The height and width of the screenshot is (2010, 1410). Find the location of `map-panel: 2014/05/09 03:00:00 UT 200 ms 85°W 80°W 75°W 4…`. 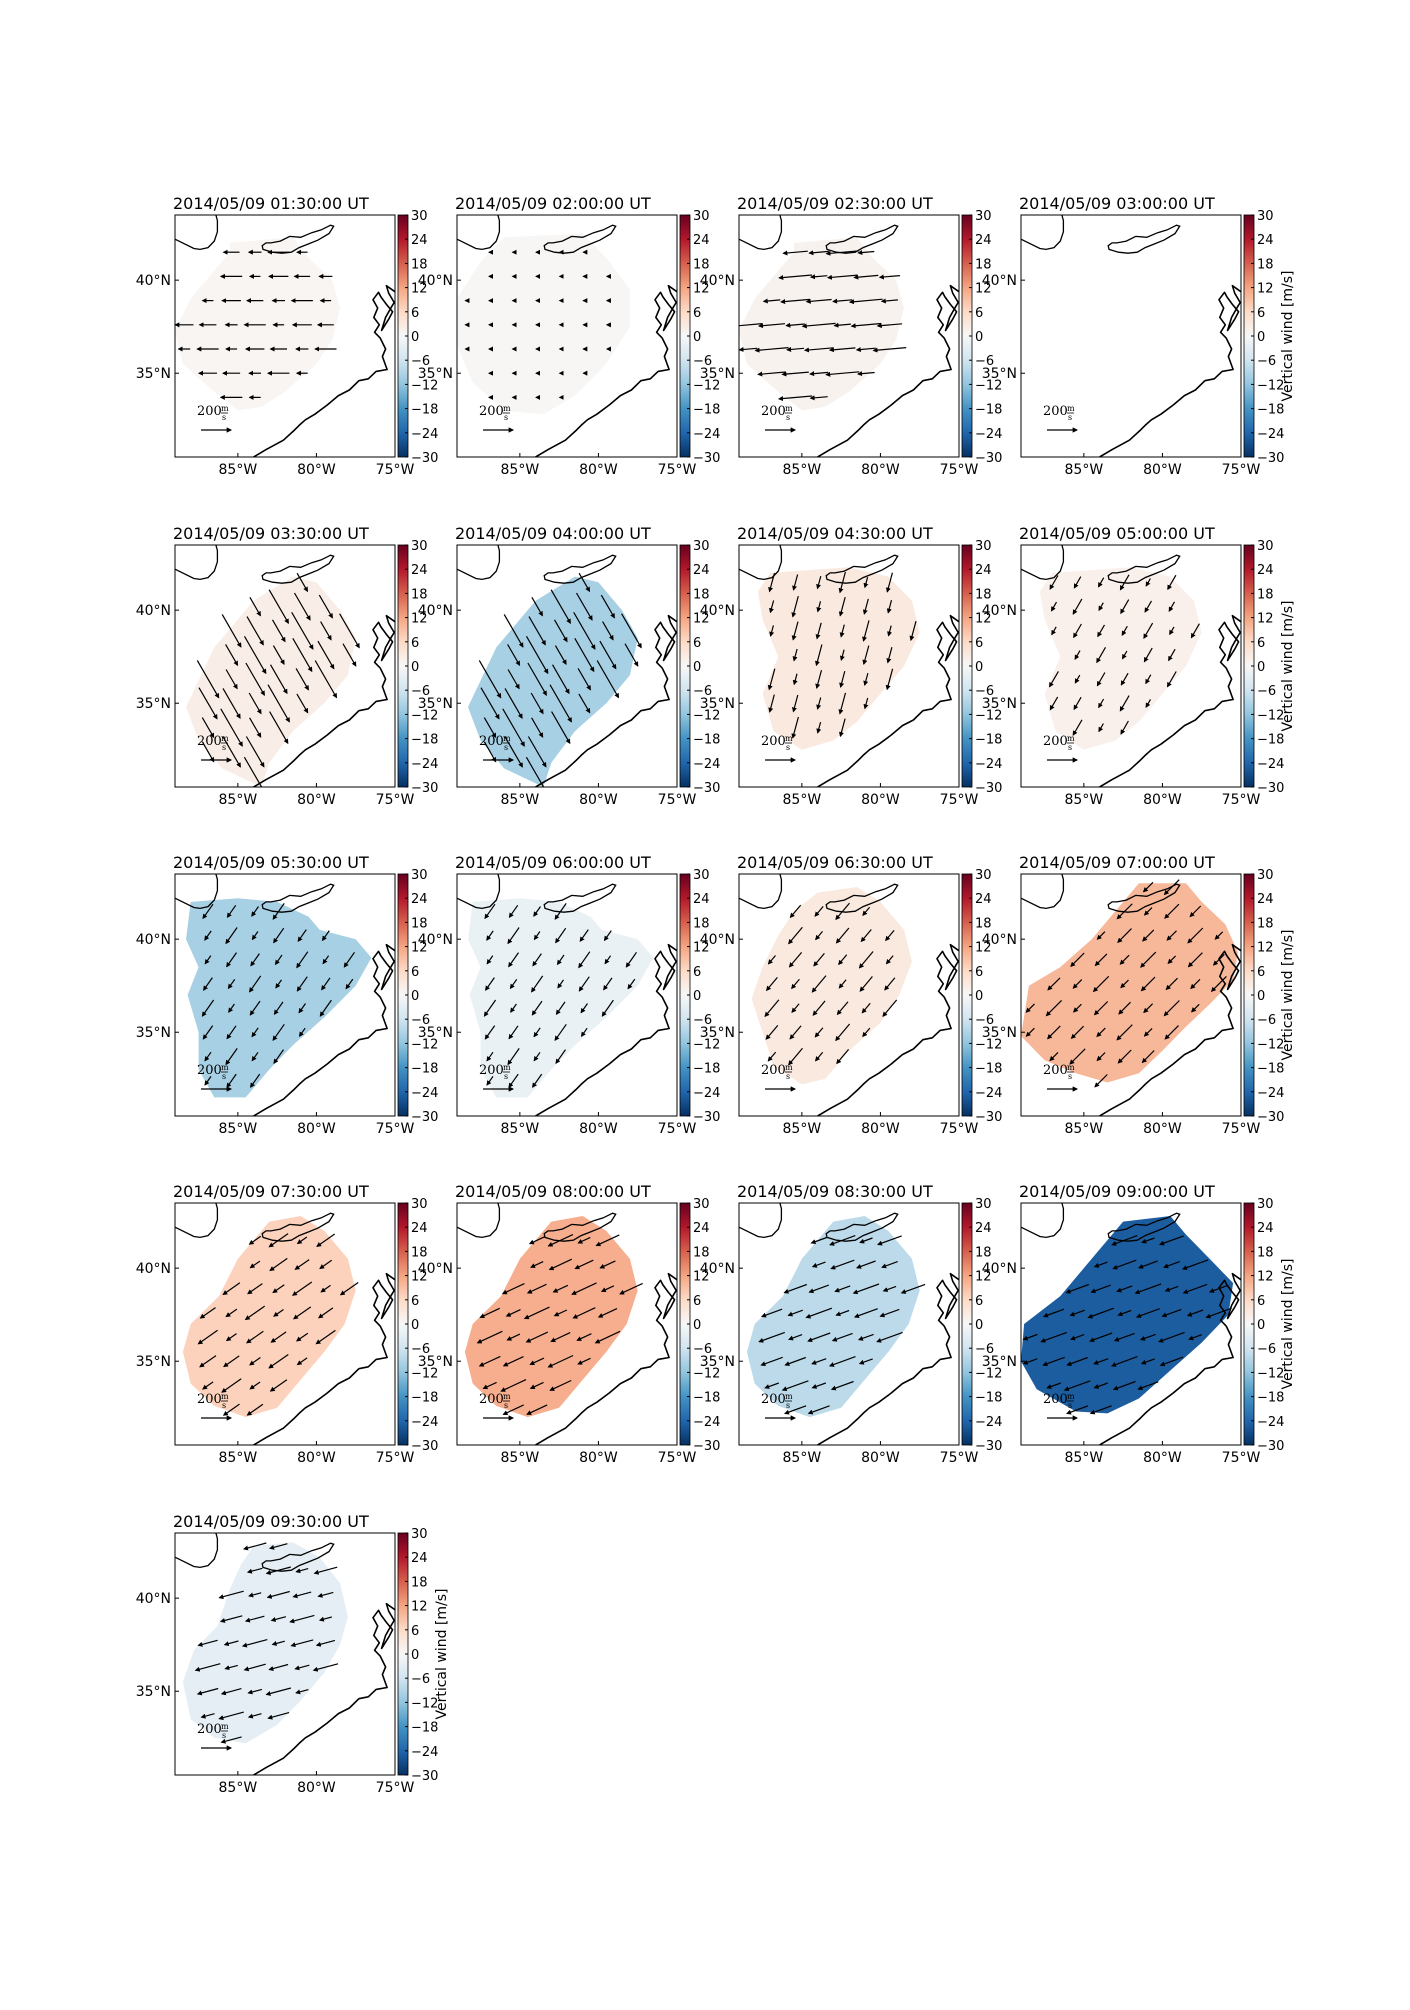

map-panel: 2014/05/09 03:00:00 UT 200 ms 85°W 80°W 75°W 4… is located at coordinates (1139, 336).